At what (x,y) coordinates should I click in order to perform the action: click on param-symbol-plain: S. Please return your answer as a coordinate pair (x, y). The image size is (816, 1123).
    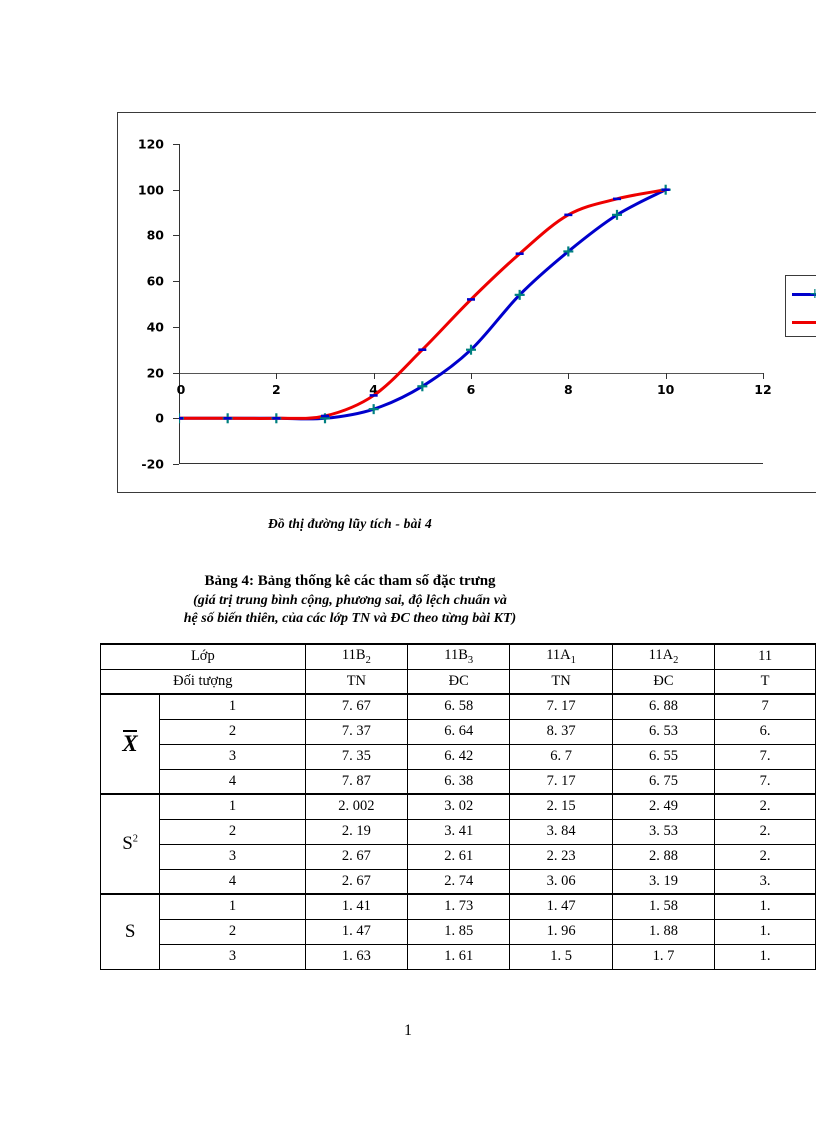
    Looking at the image, I should click on (130, 931).